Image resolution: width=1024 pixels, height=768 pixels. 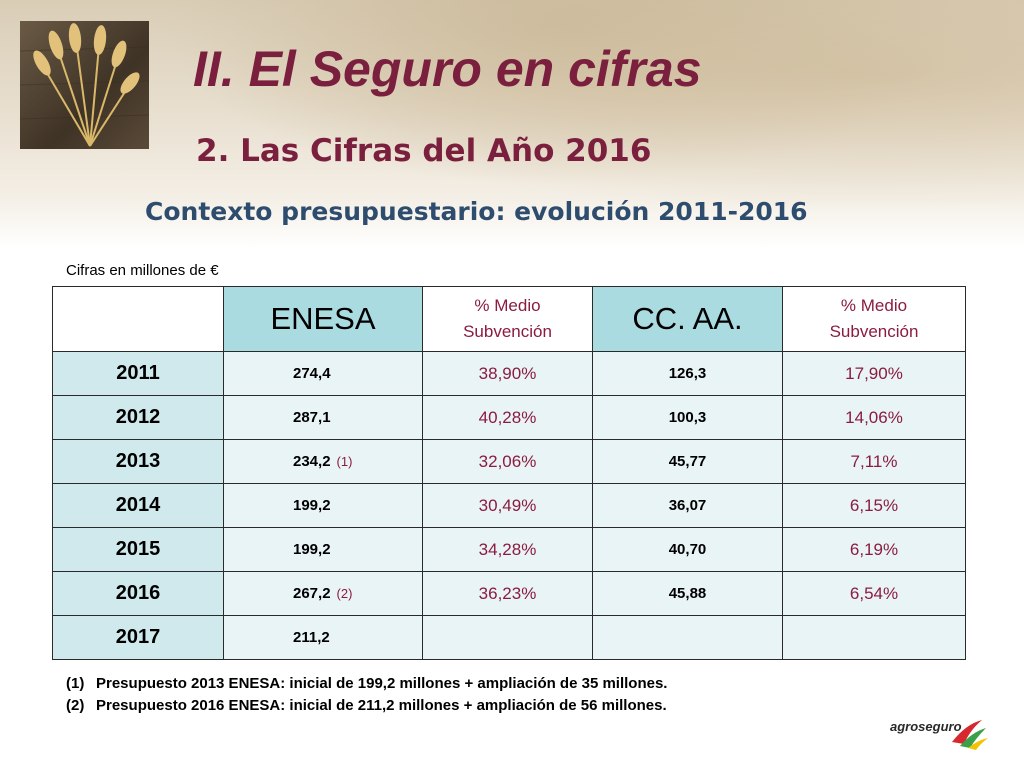 I want to click on ccaa-pct-cell: 6,19%, so click(x=874, y=549).